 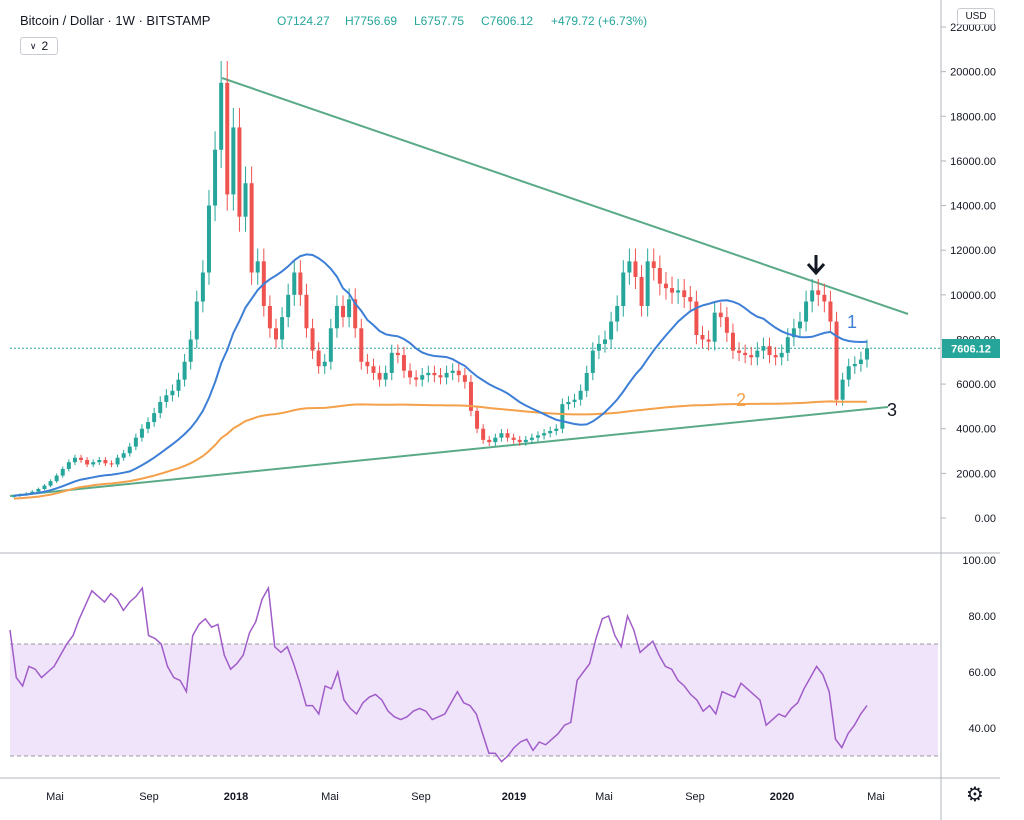 What do you see at coordinates (465, 797) in the screenshot?
I see `time-axis: Mai Sep 2018 Mai Sep 2019 Mai Sep 2020 Mai` at bounding box center [465, 797].